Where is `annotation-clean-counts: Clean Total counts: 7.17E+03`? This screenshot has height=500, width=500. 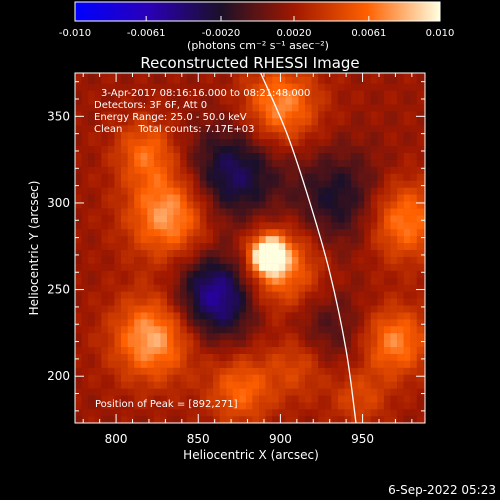 annotation-clean-counts: Clean Total counts: 7.17E+03 is located at coordinates (174, 129).